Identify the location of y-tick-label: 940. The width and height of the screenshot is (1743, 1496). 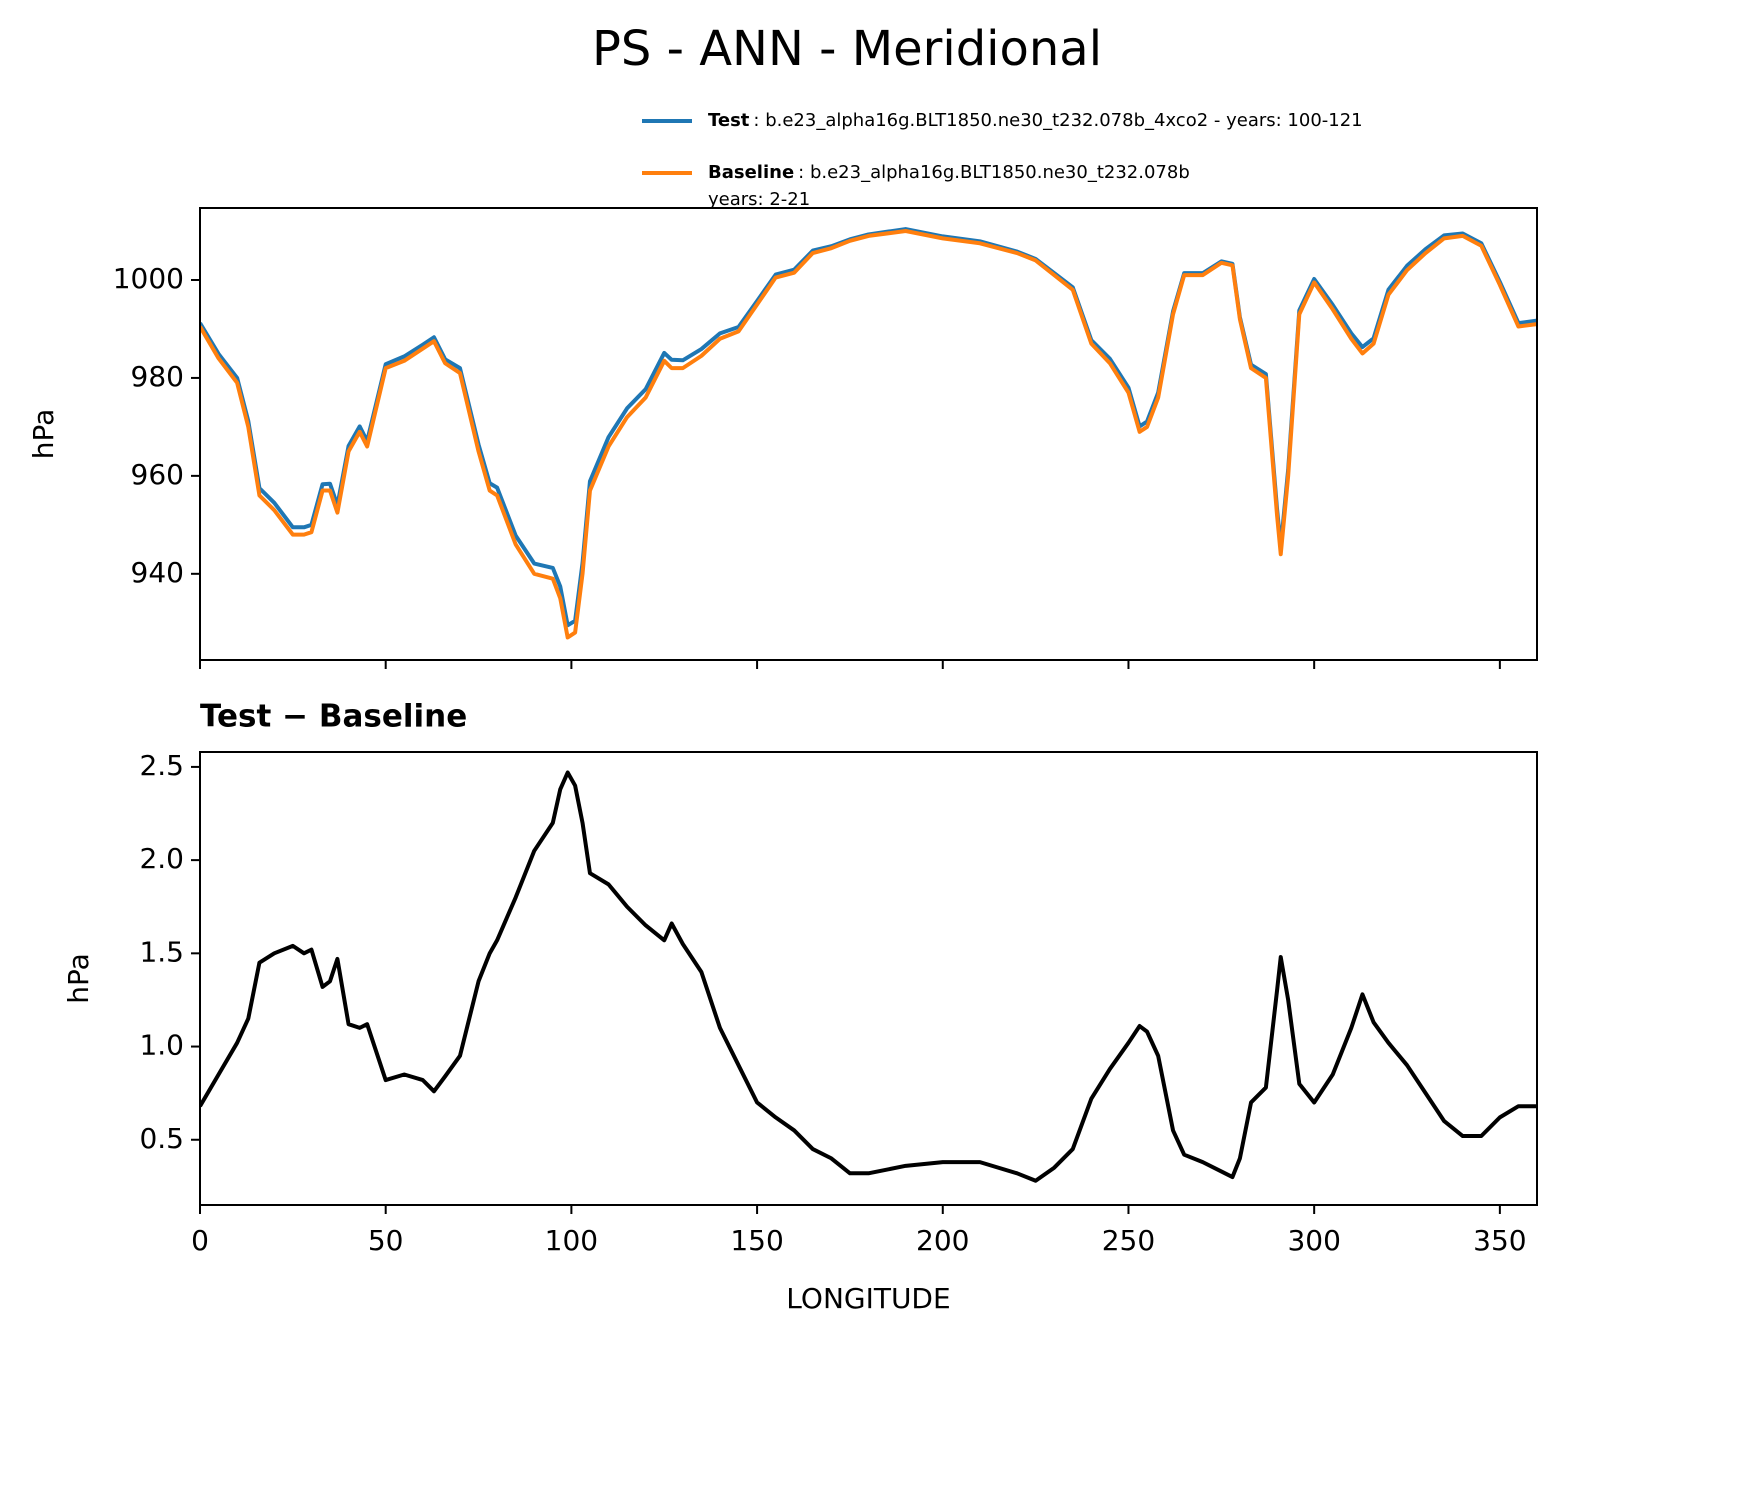
(157, 572).